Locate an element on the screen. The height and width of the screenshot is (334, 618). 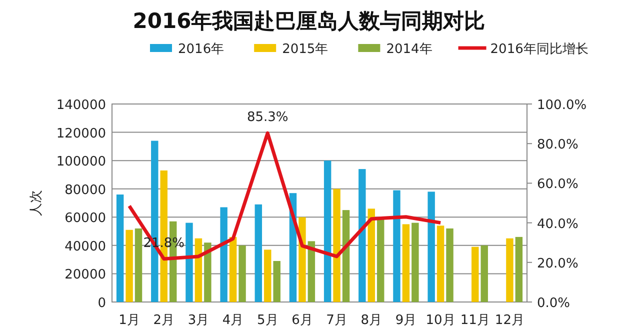
x-tick-label: 6月 is located at coordinates (302, 320).